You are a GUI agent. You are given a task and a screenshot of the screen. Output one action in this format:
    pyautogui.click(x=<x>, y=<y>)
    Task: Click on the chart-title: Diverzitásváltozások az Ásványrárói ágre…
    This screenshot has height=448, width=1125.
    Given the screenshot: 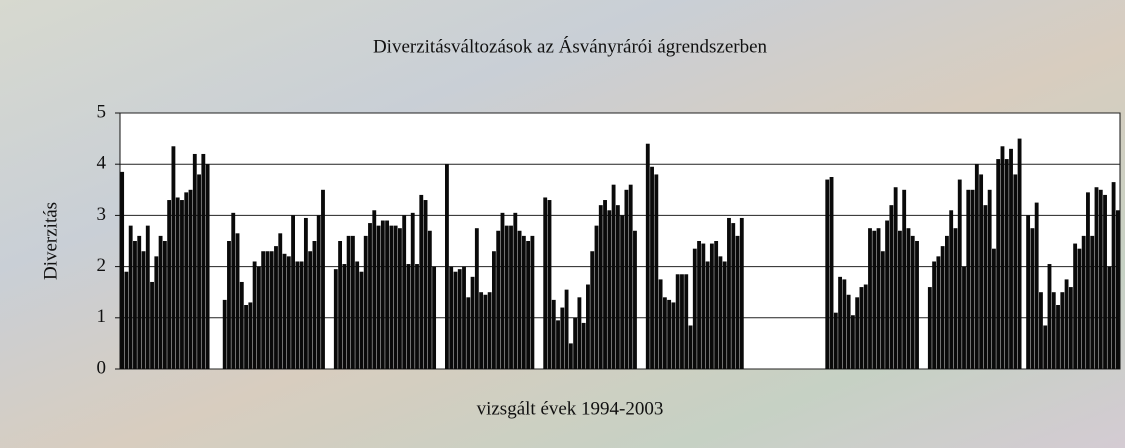 What is the action you would take?
    pyautogui.click(x=570, y=46)
    